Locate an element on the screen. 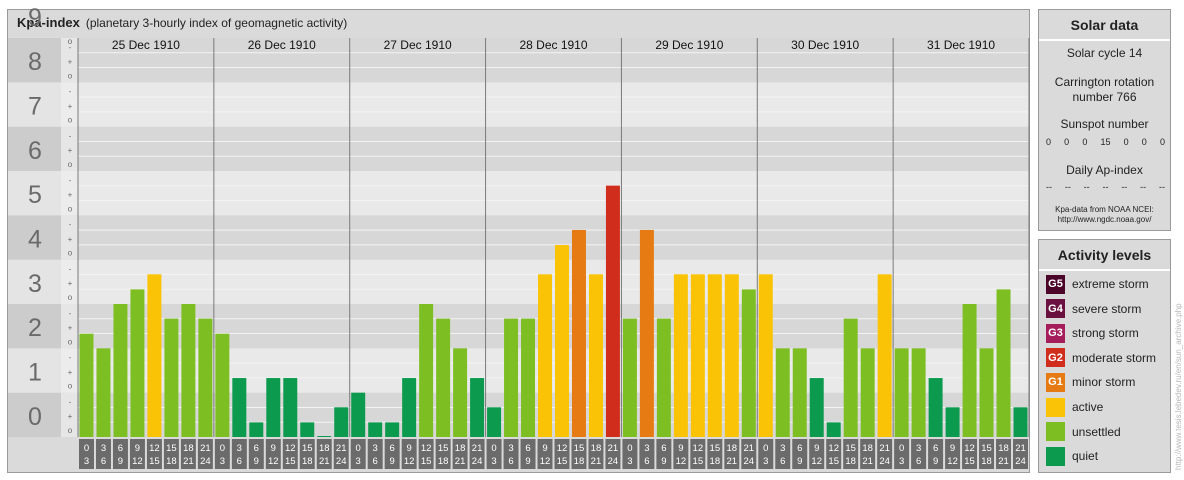 Image resolution: width=1184 pixels, height=480 pixels. legend-label: moderate storm is located at coordinates (1114, 357).